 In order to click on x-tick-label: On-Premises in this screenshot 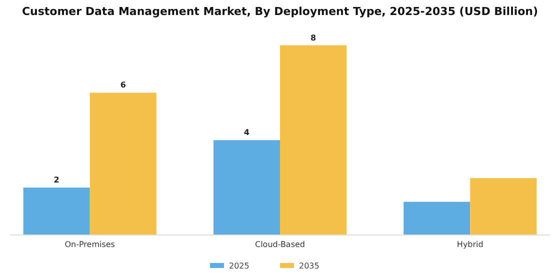, I will do `click(89, 244)`.